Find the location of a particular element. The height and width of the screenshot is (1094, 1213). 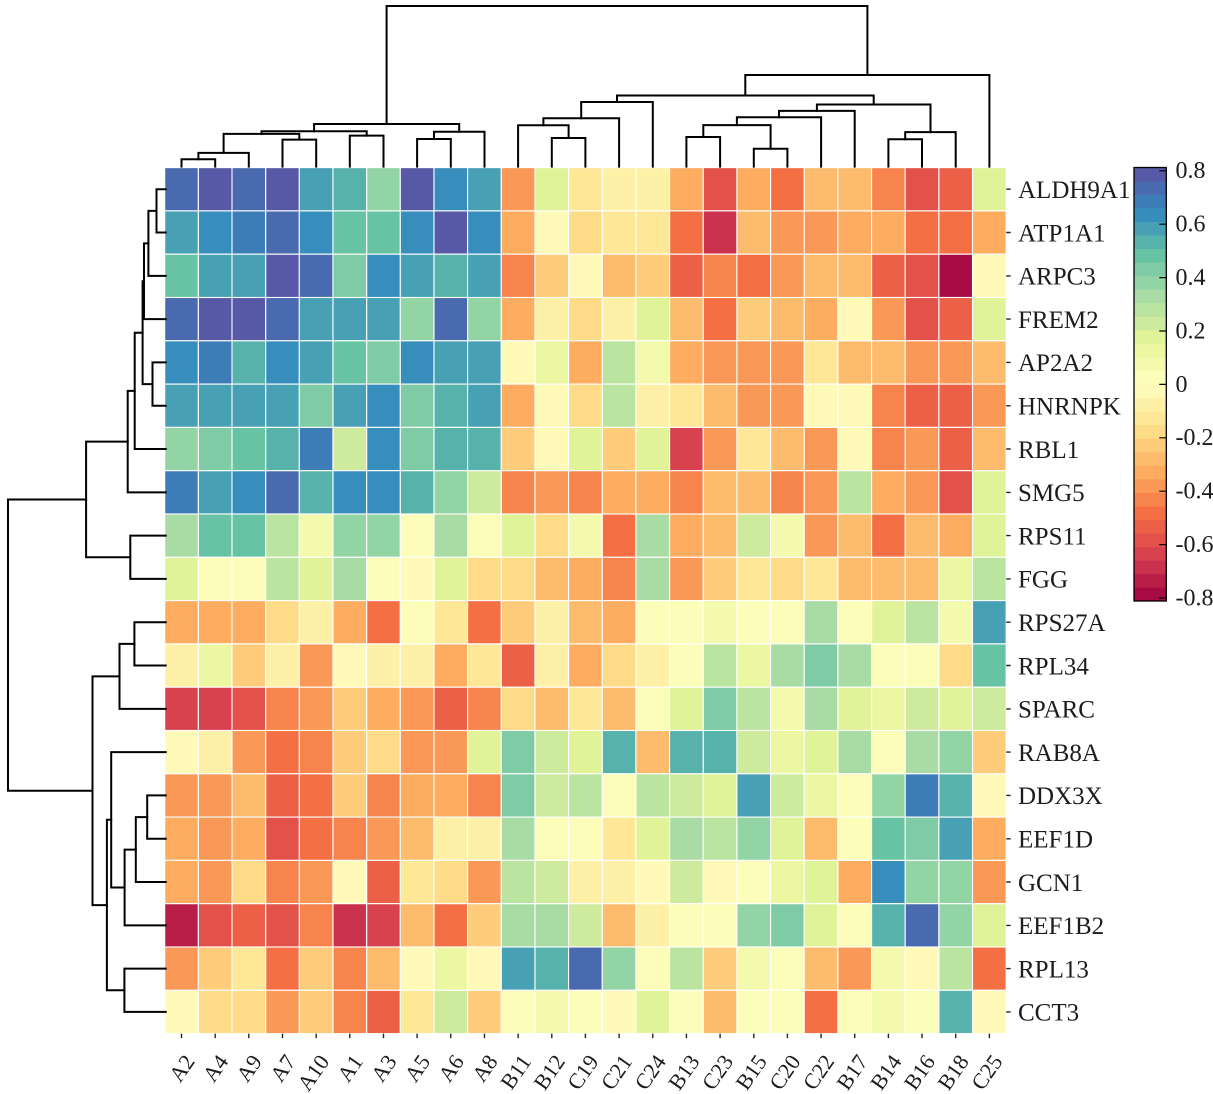

svg-text: EEF1B2 is located at coordinates (1061, 926).